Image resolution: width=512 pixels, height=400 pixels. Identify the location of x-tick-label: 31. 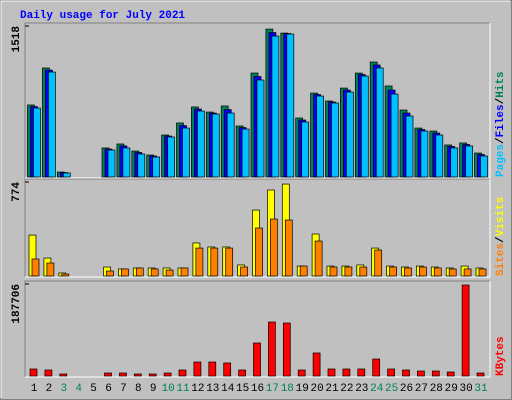
(481, 389).